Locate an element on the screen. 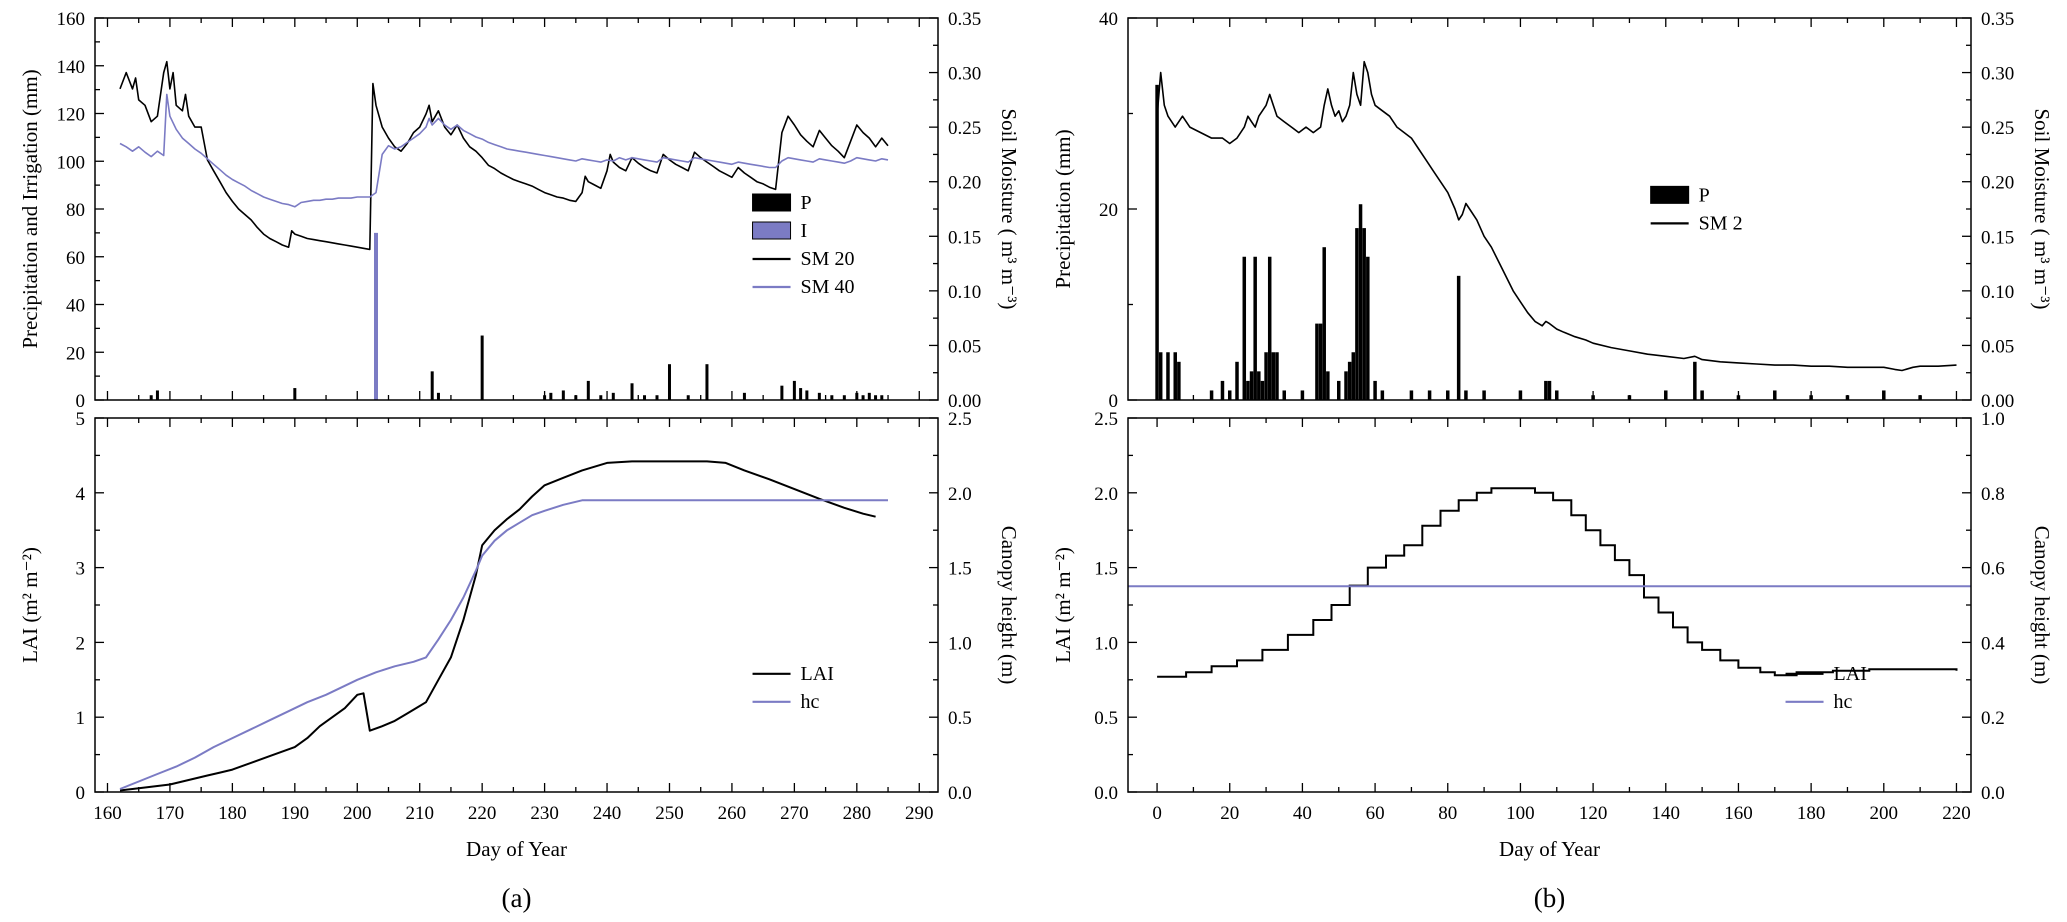 The width and height of the screenshot is (2067, 922). svg-text: I is located at coordinates (804, 231).